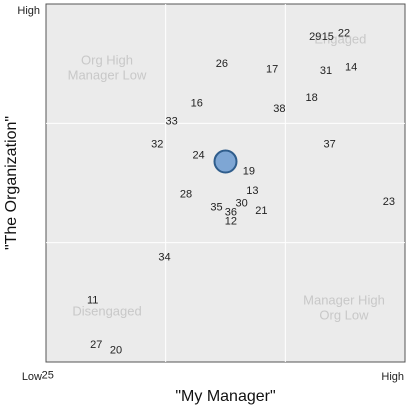 The height and width of the screenshot is (406, 409). What do you see at coordinates (344, 299) in the screenshot?
I see `quadrant-label-line: Manager High` at bounding box center [344, 299].